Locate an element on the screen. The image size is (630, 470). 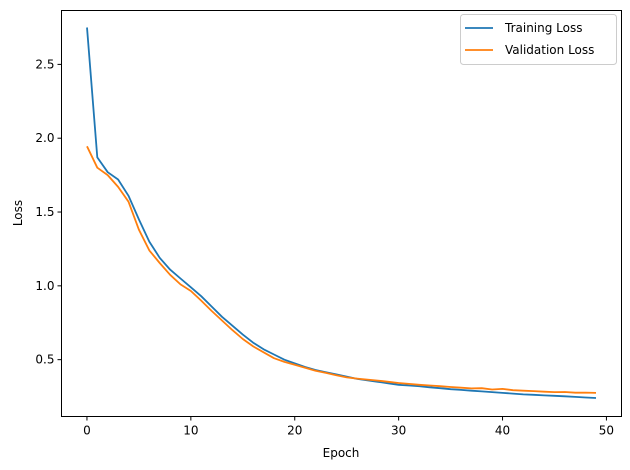
x-tick-label: 10 is located at coordinates (190, 431).